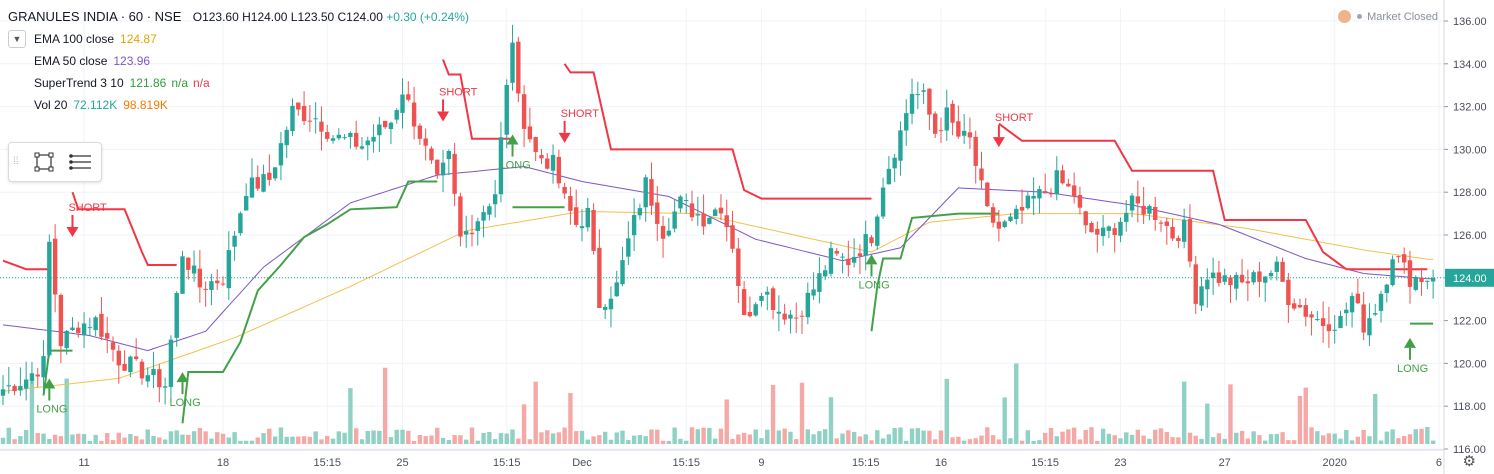 Image resolution: width=1494 pixels, height=474 pixels. I want to click on time-tick-label: 18, so click(223, 463).